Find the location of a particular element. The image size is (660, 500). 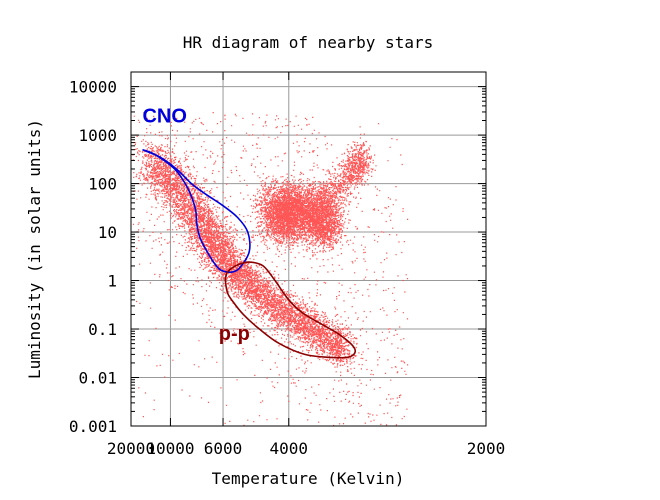

cno-label: CNO is located at coordinates (164, 117).